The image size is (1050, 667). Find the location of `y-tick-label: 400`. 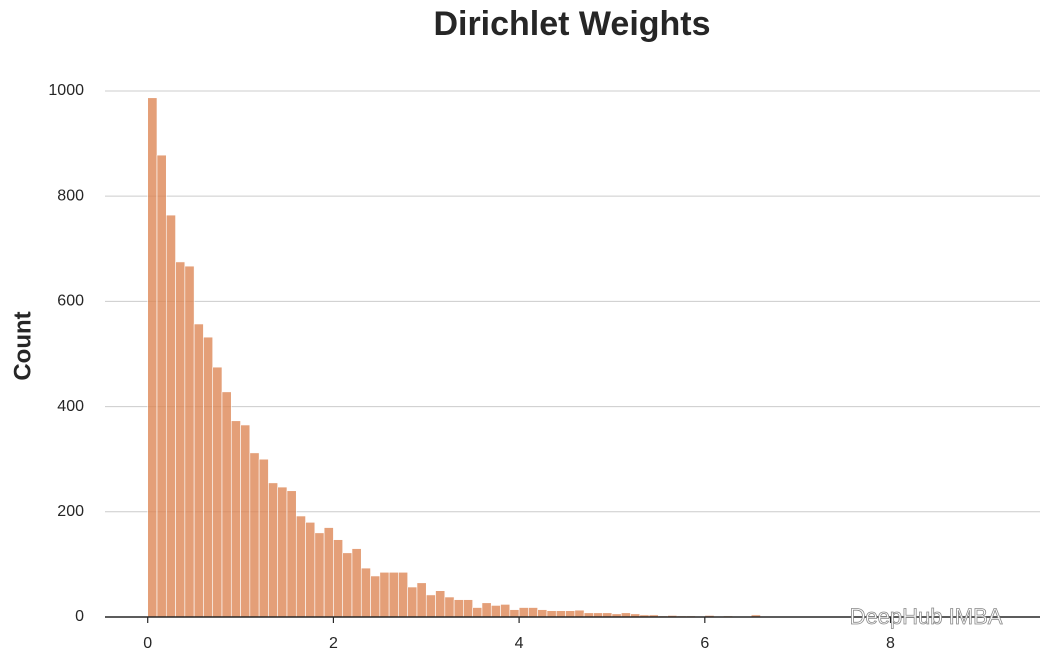

y-tick-label: 400 is located at coordinates (70, 406).